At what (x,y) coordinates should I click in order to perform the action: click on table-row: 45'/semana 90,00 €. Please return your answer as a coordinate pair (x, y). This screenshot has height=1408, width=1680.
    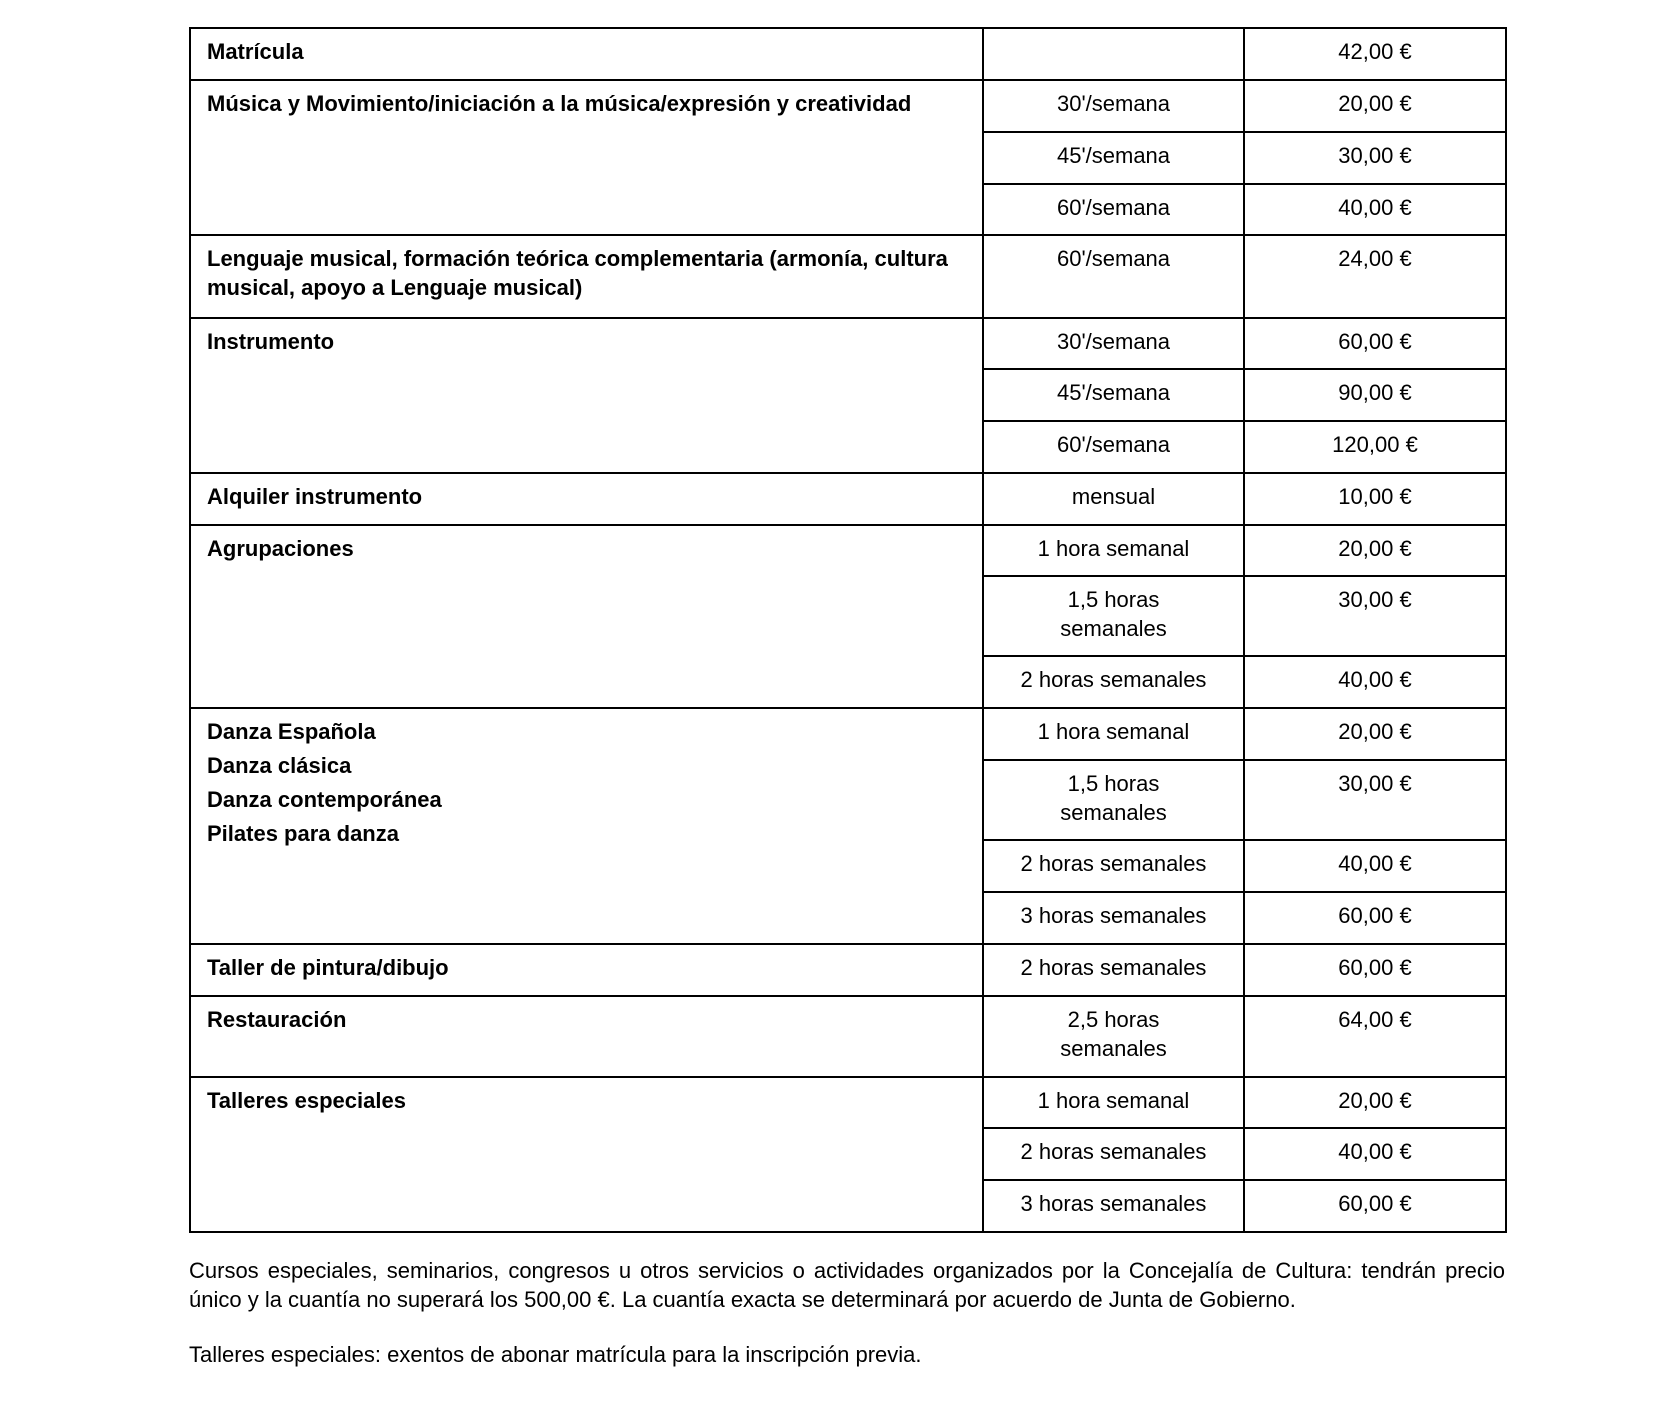
    Looking at the image, I should click on (848, 395).